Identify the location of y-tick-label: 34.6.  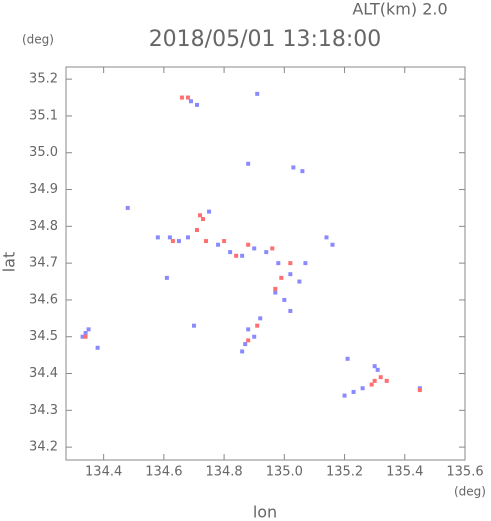
(43, 299).